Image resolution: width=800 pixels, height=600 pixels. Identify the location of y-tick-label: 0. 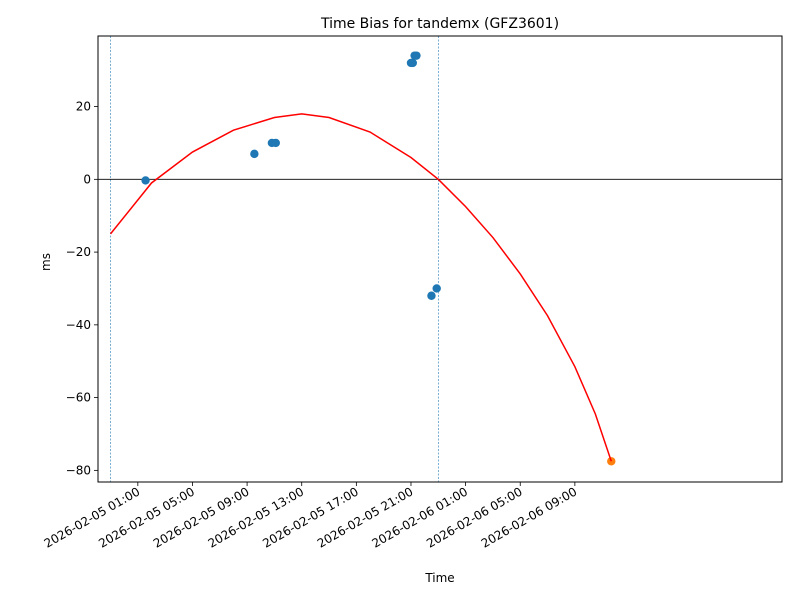
(87, 179).